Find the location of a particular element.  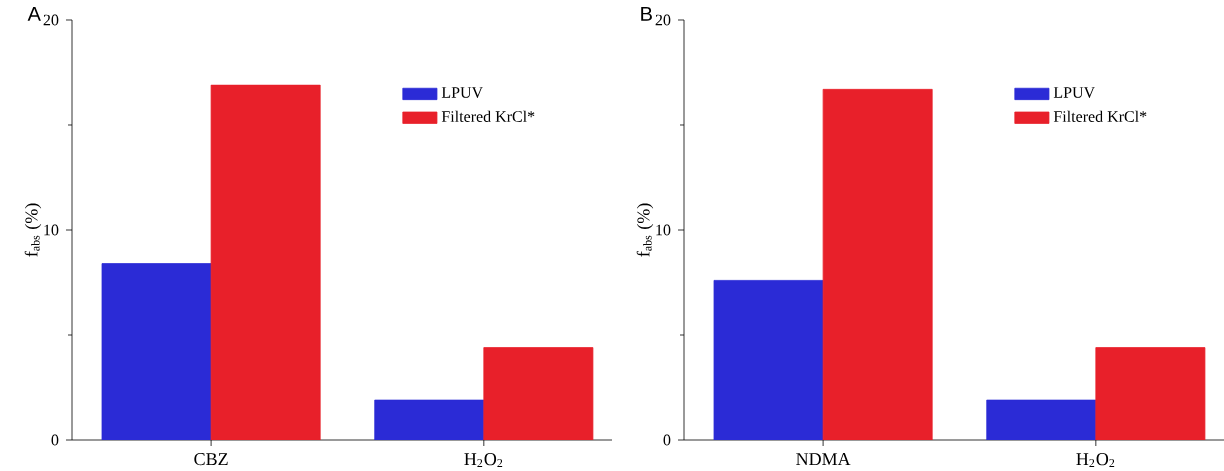

x-tick-label: CBZ is located at coordinates (211, 459).